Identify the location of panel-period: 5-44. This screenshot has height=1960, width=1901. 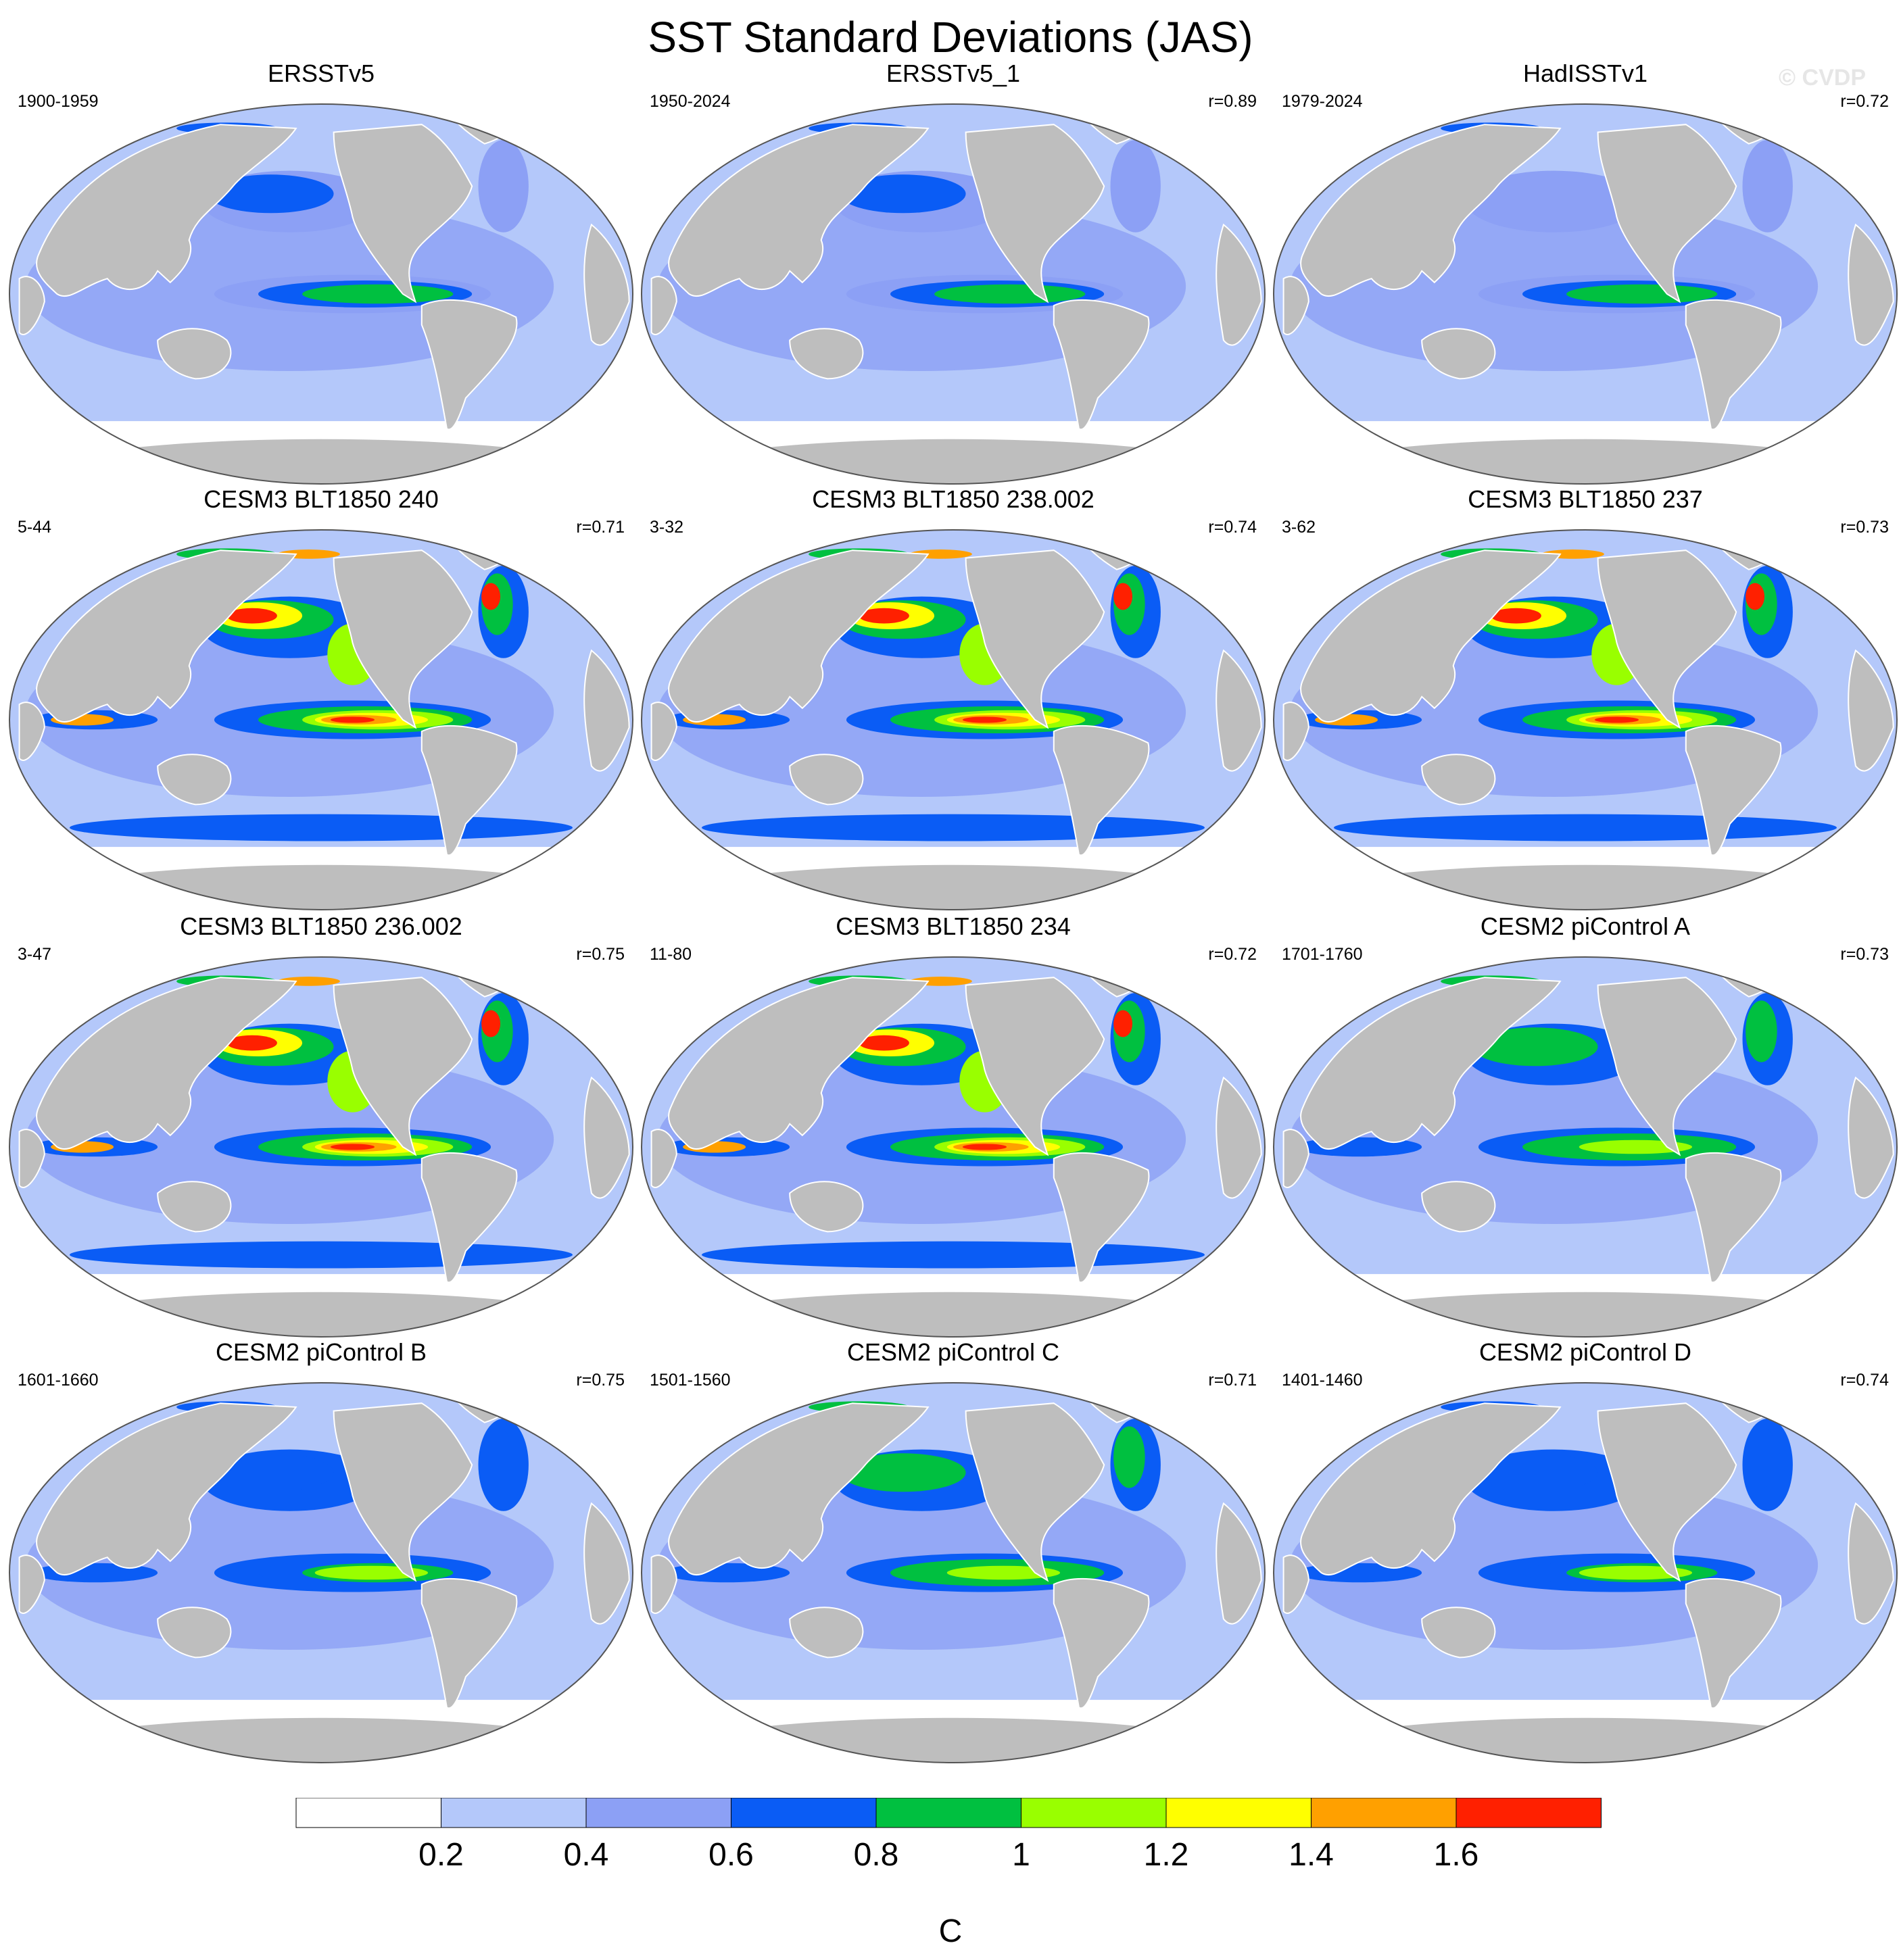
(35, 527).